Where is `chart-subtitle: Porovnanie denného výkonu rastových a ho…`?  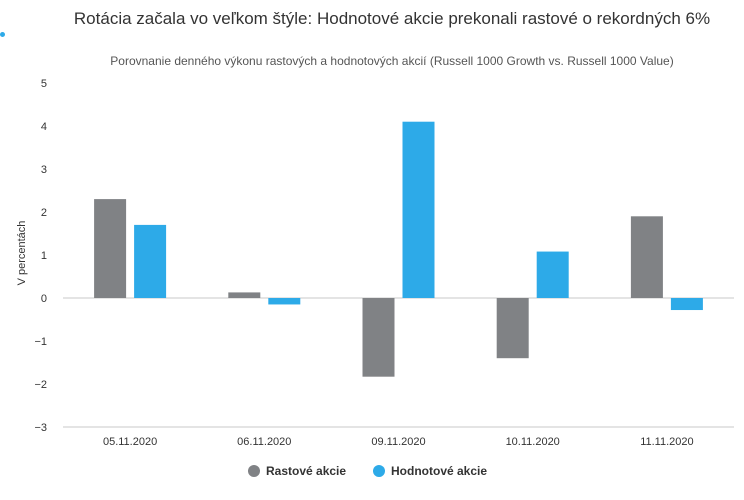 chart-subtitle: Porovnanie denného výkonu rastových a ho… is located at coordinates (392, 61).